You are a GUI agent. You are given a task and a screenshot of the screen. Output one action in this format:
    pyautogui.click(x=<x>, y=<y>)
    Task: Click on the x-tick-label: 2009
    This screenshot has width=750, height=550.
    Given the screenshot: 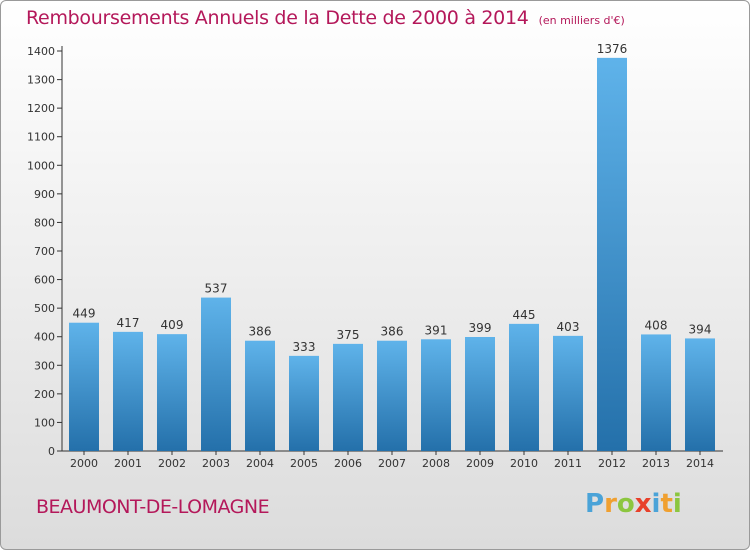 What is the action you would take?
    pyautogui.click(x=480, y=463)
    